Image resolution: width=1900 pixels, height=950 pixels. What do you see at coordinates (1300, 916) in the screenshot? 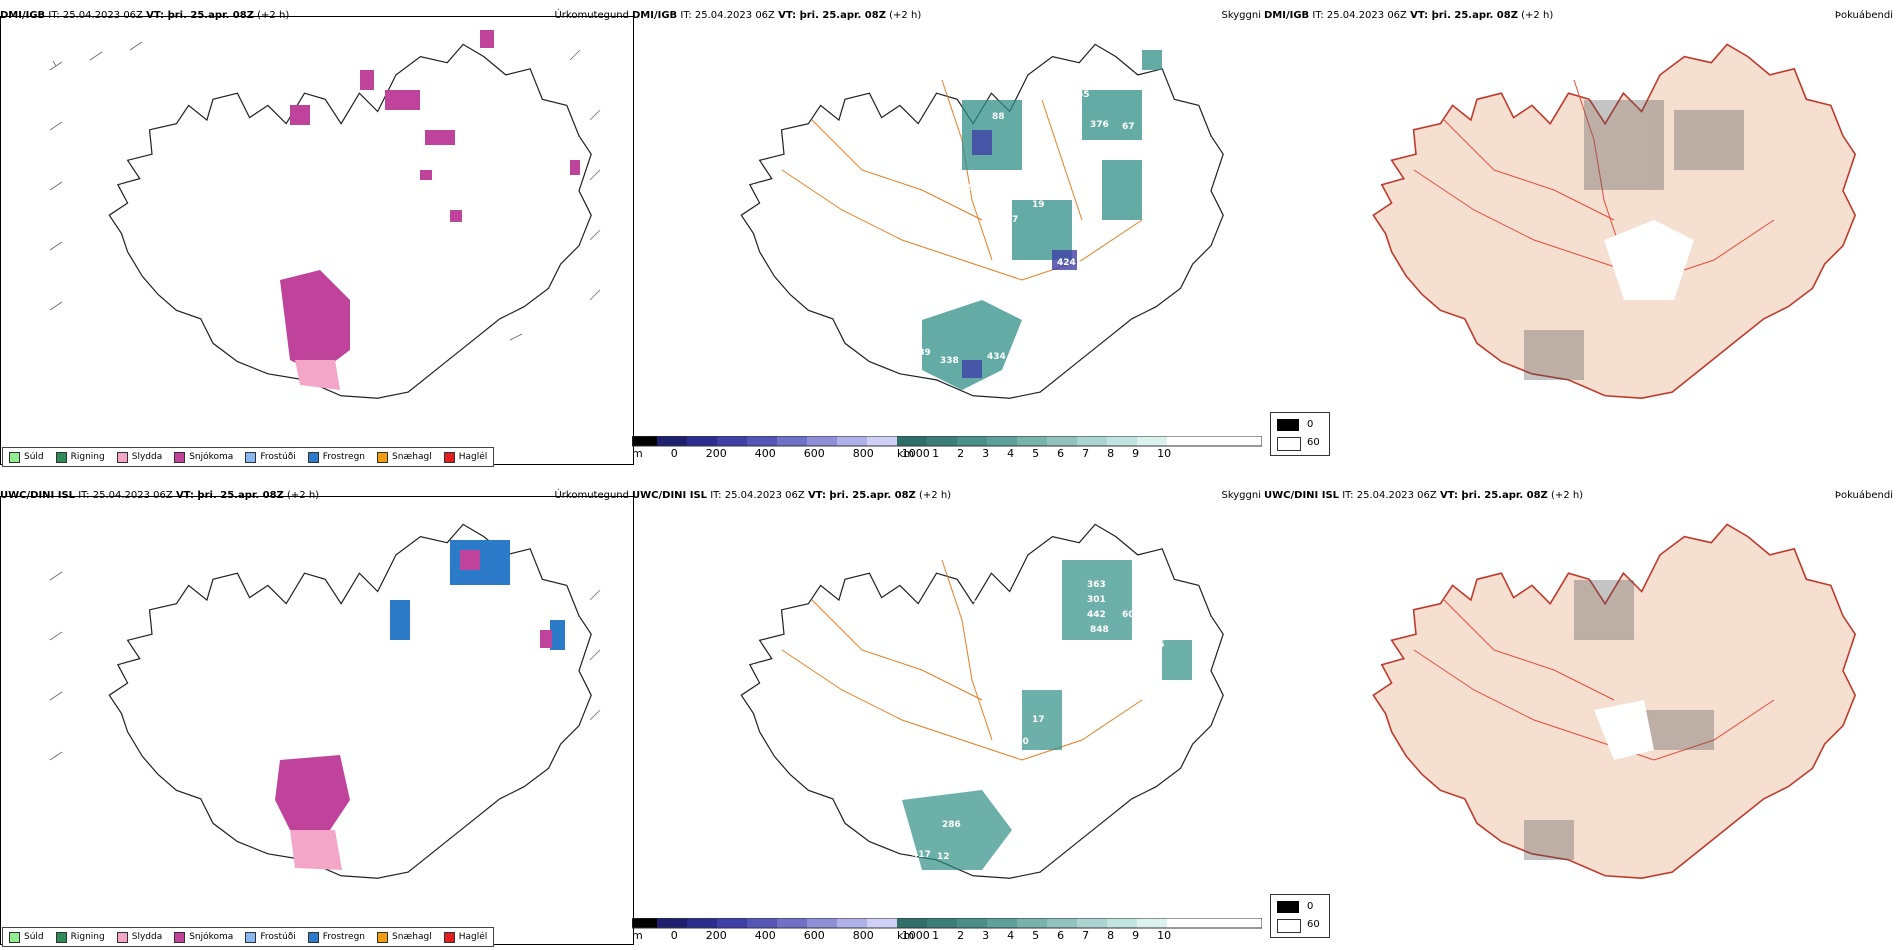
I see `fog-key-bottom: 0 60` at bounding box center [1300, 916].